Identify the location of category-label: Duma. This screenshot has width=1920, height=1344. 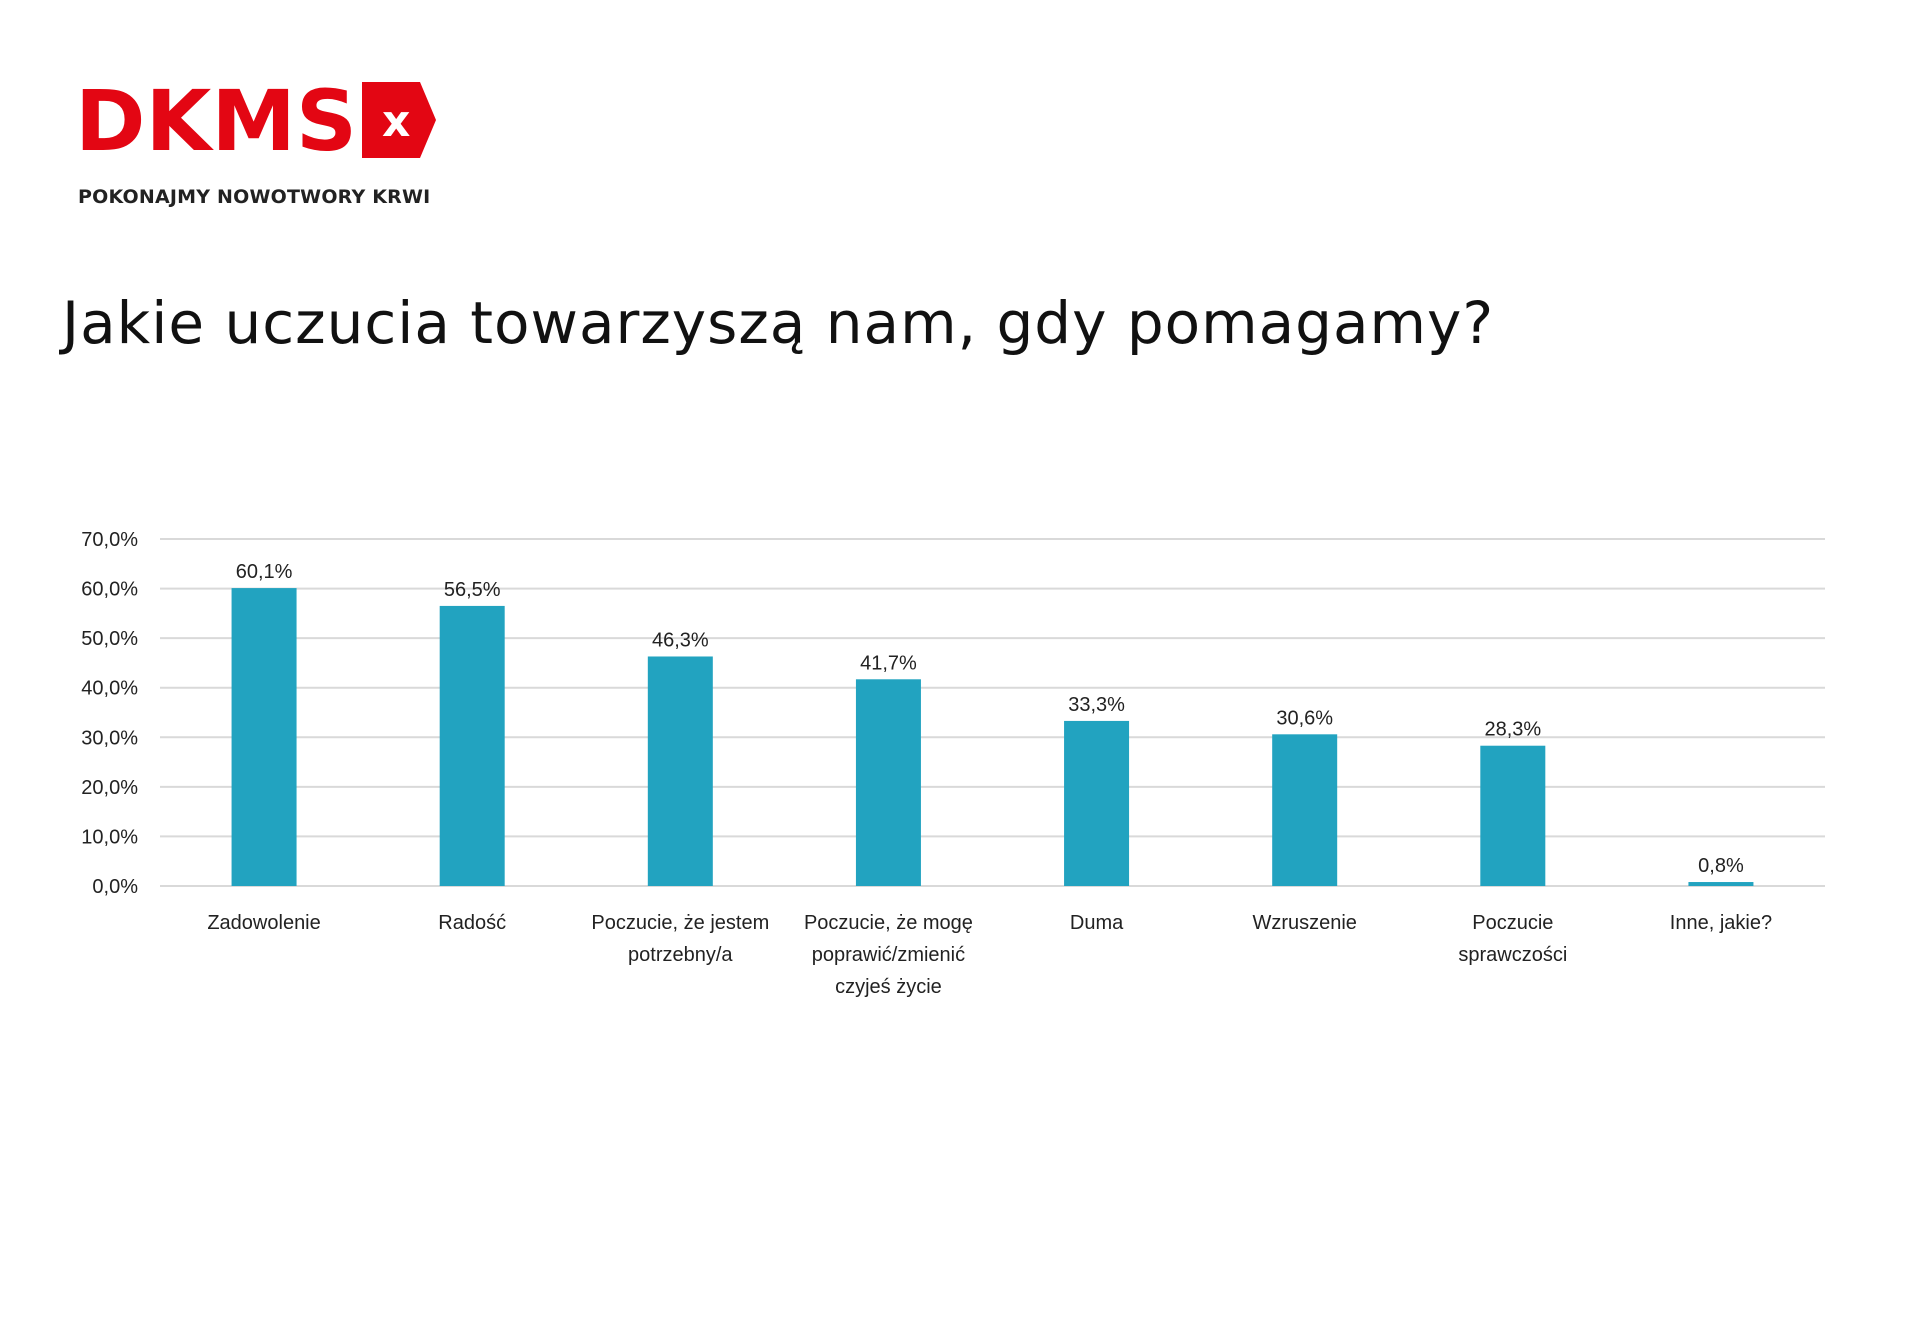
(1097, 923).